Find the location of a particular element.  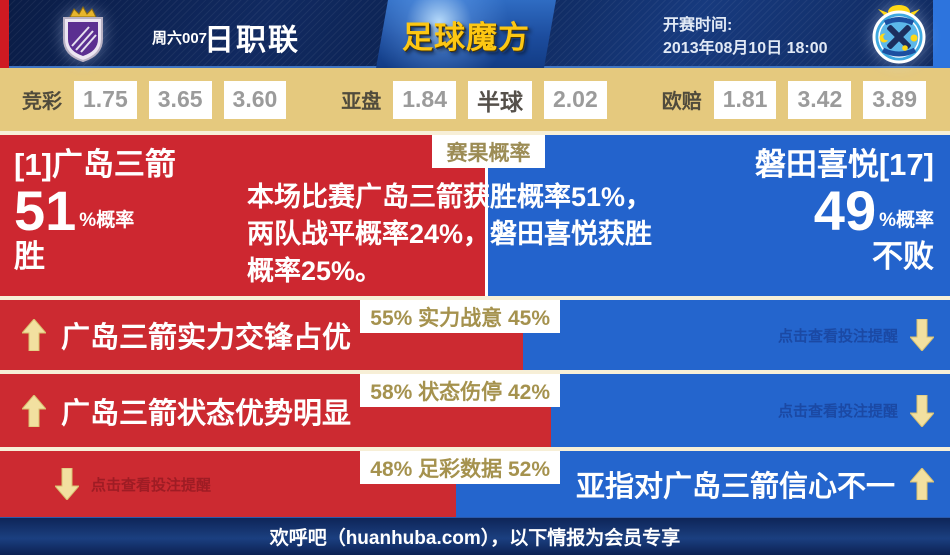

home-outcome: 胜 is located at coordinates (29, 256).